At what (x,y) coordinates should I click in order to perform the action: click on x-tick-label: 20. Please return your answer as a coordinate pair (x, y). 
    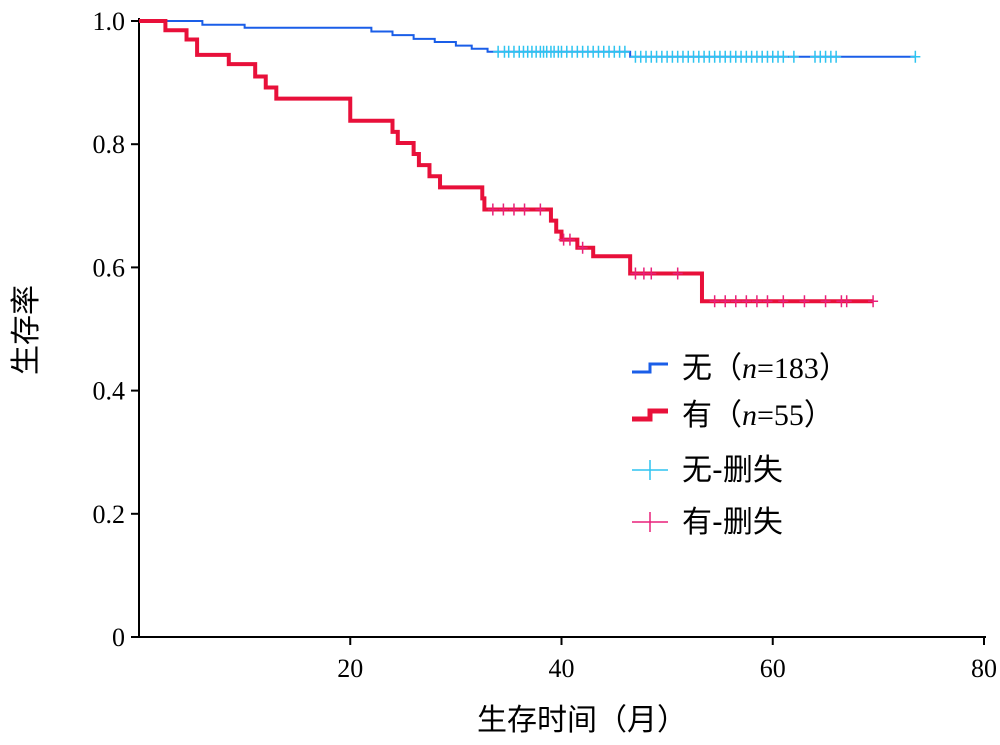
    Looking at the image, I should click on (350, 668).